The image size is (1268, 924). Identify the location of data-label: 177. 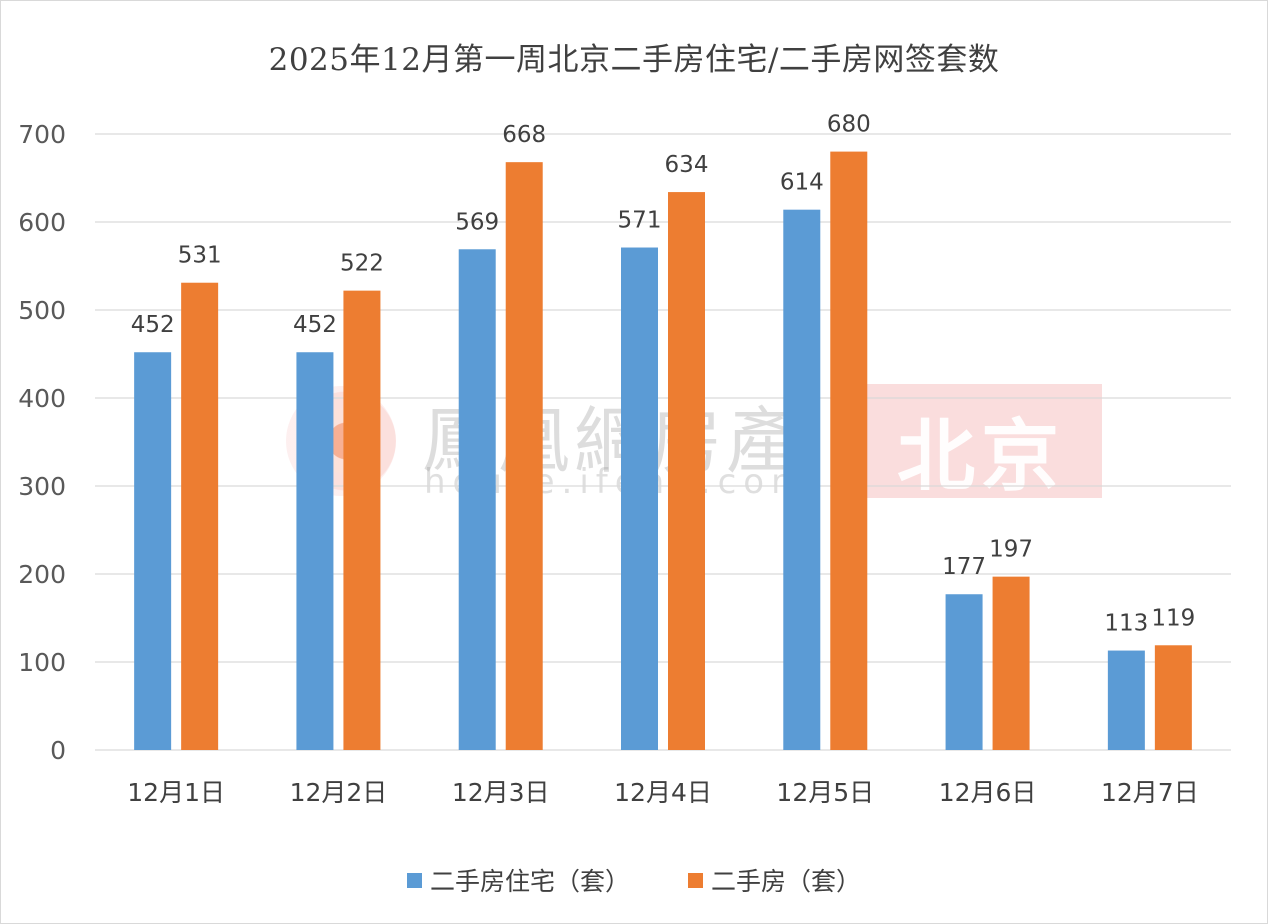
(964, 567).